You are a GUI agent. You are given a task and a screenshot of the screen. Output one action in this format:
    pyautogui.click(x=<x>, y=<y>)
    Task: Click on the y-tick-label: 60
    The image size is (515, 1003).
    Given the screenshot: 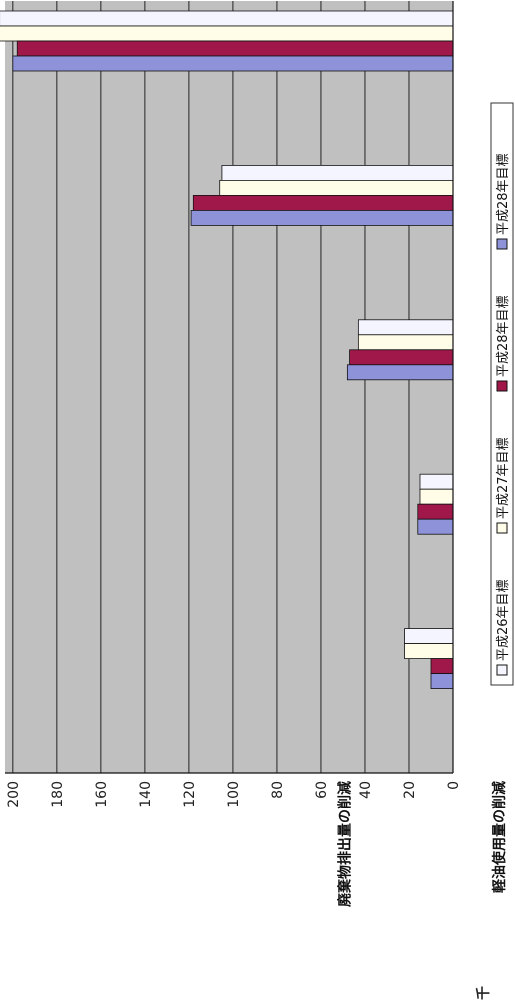 What is the action you would take?
    pyautogui.click(x=322, y=790)
    